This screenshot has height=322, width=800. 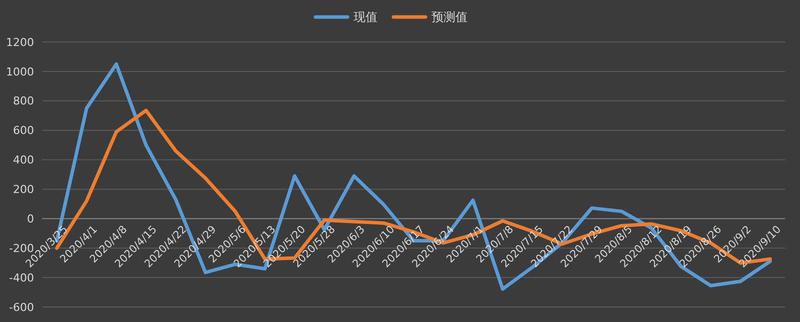 I want to click on y-tick-label: 200, so click(x=23, y=189).